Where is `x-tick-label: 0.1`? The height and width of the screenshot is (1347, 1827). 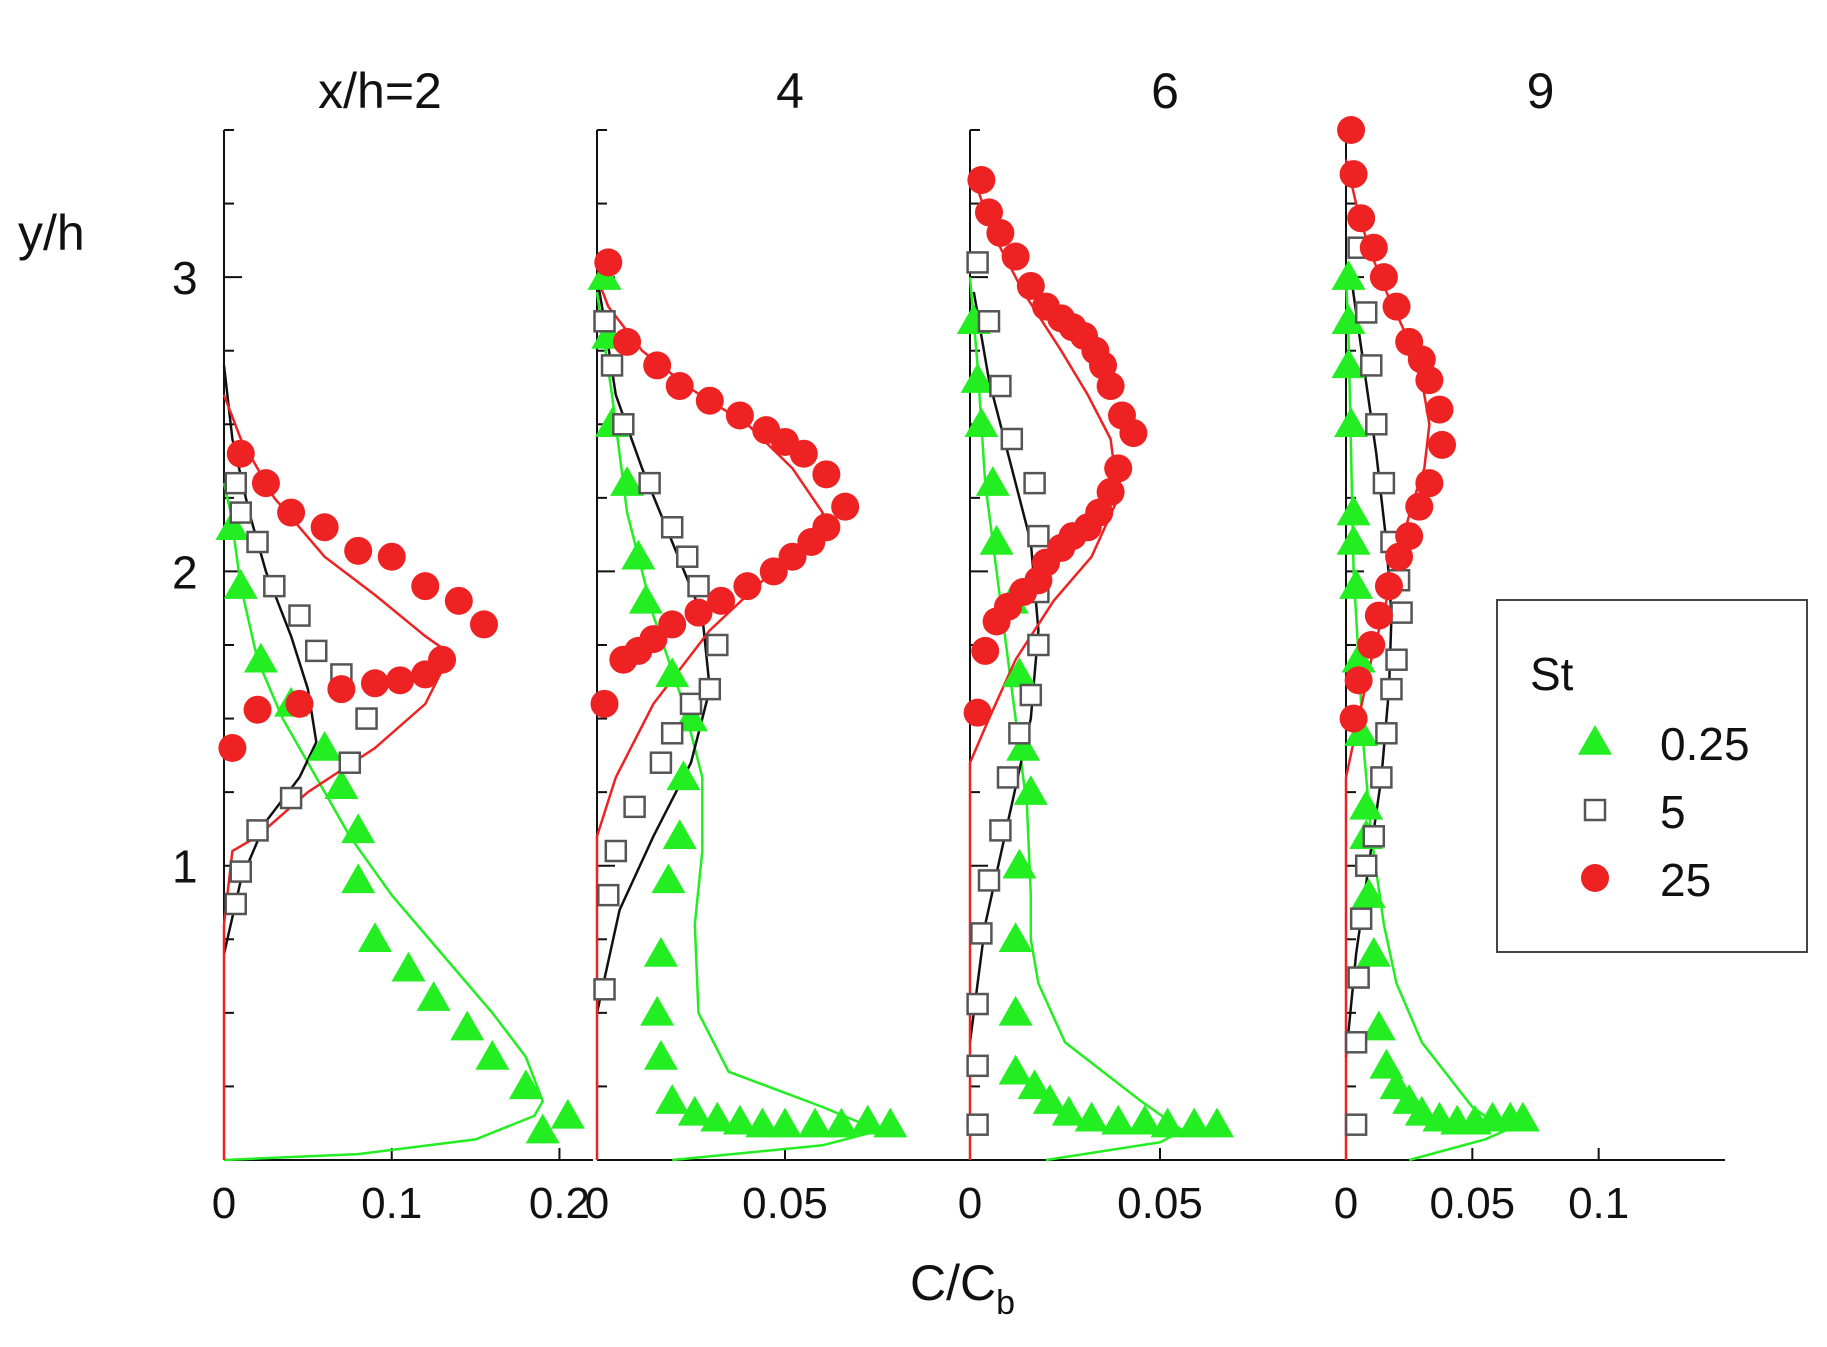
x-tick-label: 0.1 is located at coordinates (391, 1203).